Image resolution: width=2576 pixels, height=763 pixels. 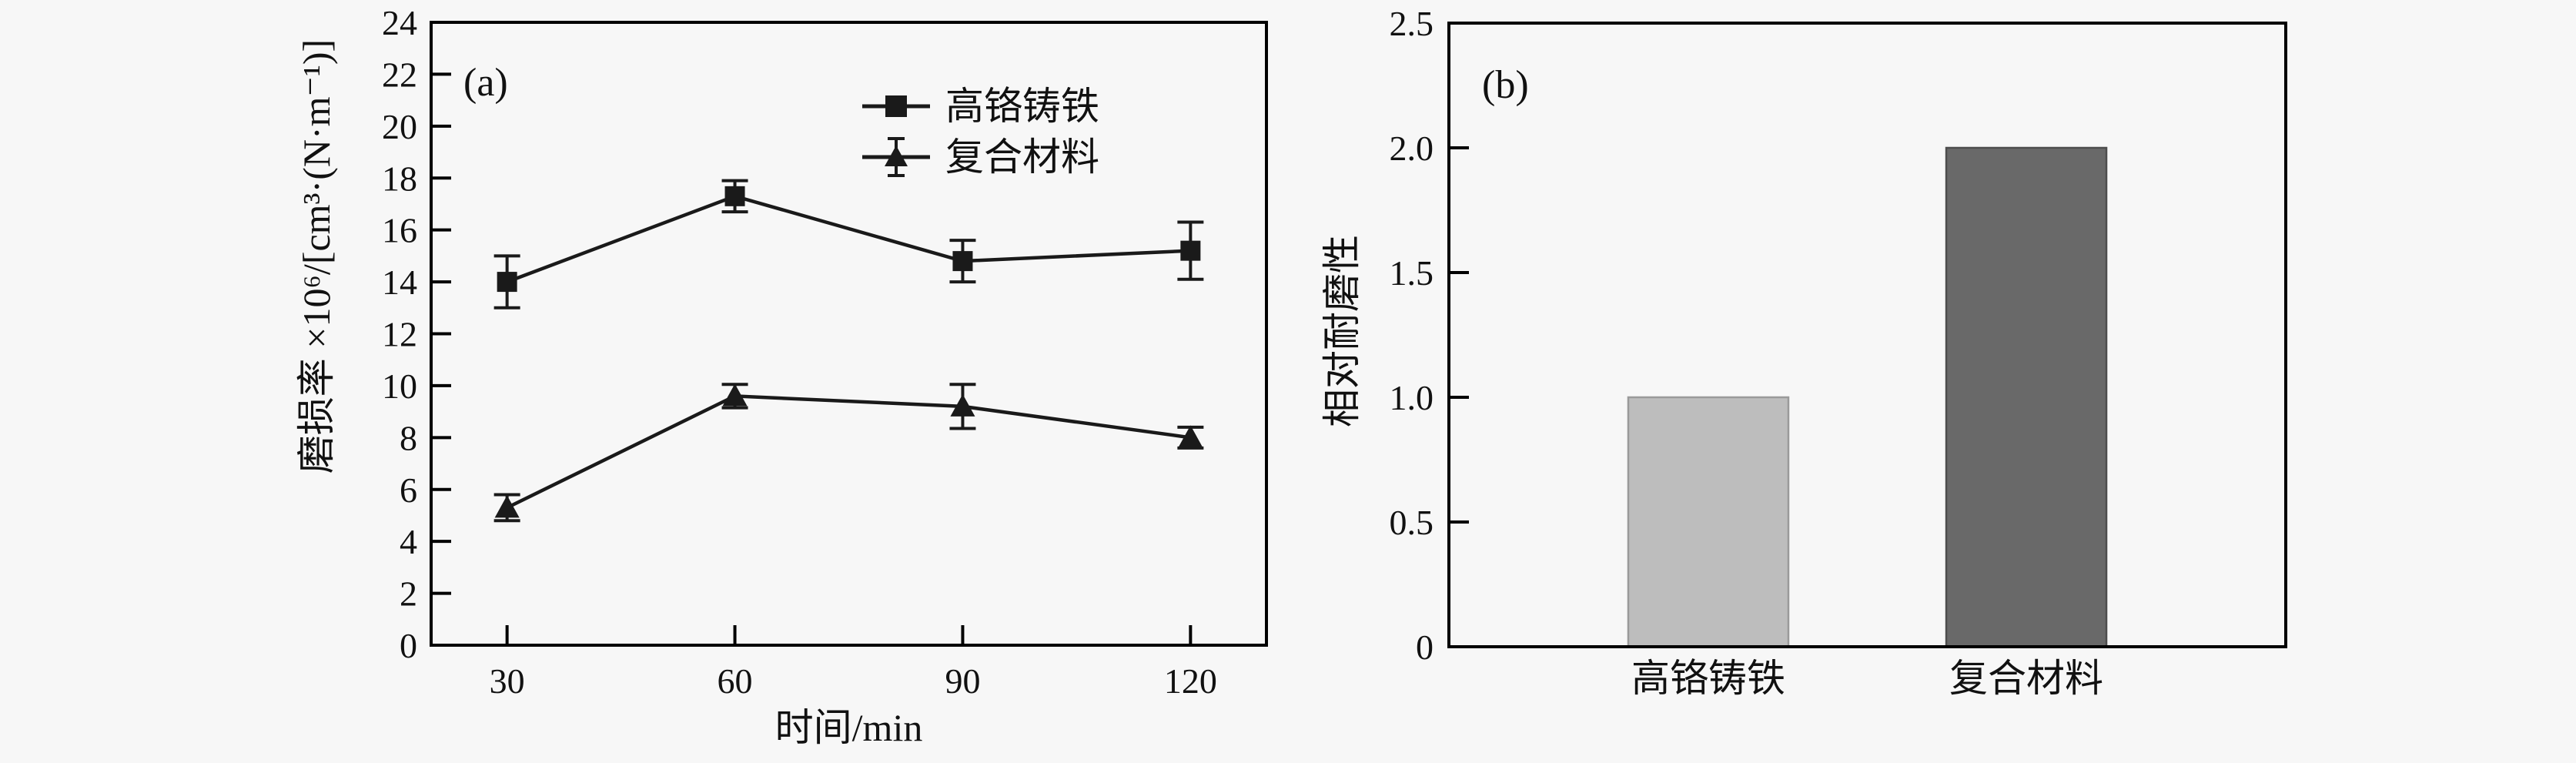 I want to click on y-tick-label-b: 2.0, so click(x=1412, y=148).